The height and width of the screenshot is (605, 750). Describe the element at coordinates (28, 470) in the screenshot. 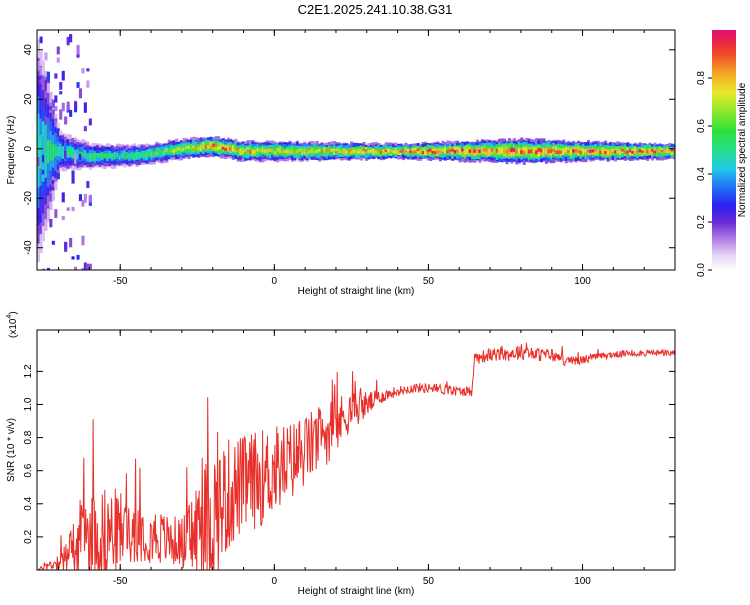

I see `y-tick-label: 0.6` at that location.